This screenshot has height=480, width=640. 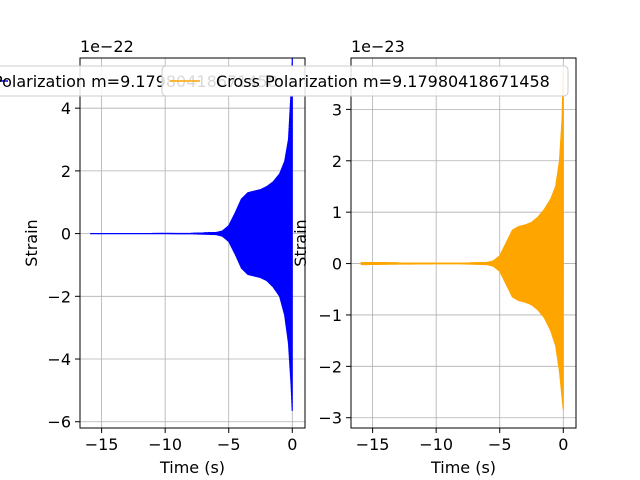 What do you see at coordinates (59, 359) in the screenshot?
I see `y-tick-label: −4` at bounding box center [59, 359].